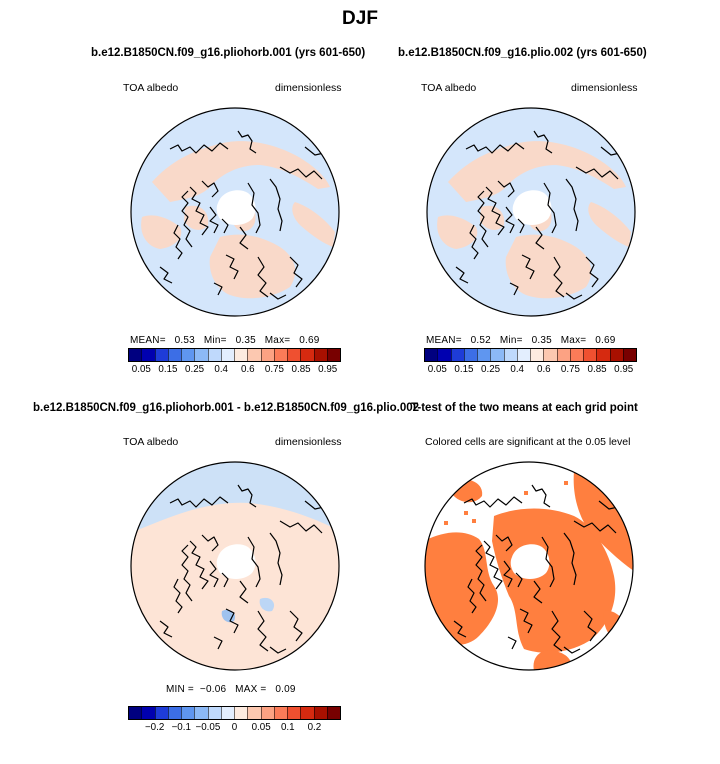  What do you see at coordinates (444, 340) in the screenshot?
I see `panel-2-mean-label: MEAN=` at bounding box center [444, 340].